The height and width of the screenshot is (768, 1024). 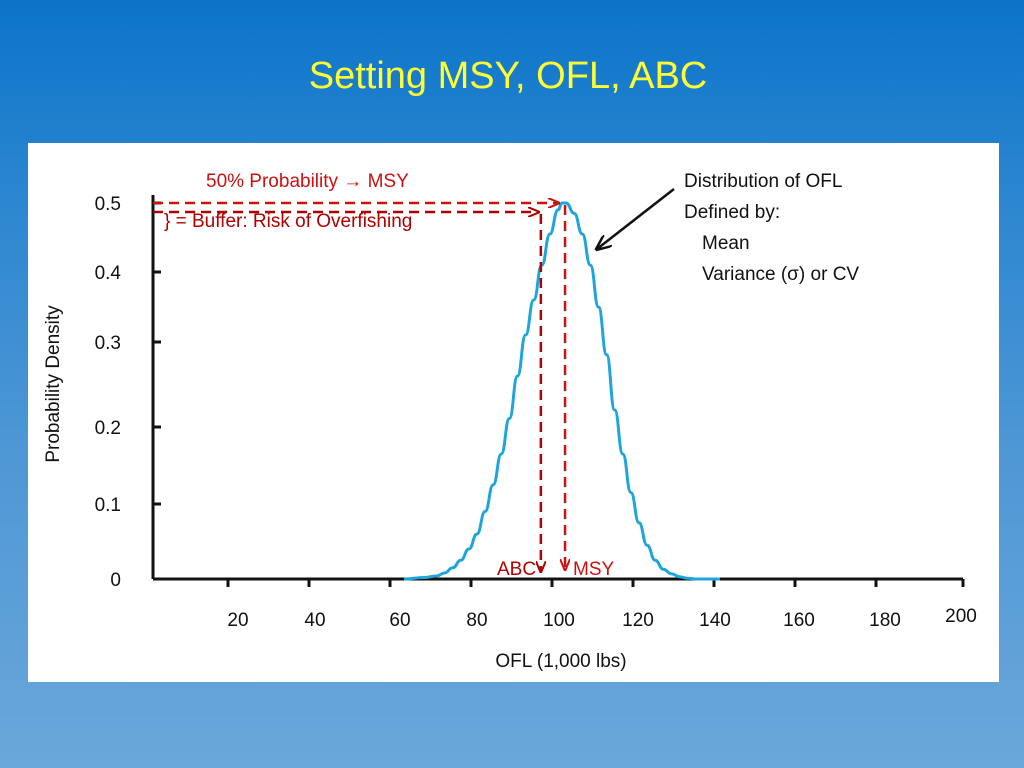 What do you see at coordinates (559, 620) in the screenshot?
I see `x-tick-label: 100` at bounding box center [559, 620].